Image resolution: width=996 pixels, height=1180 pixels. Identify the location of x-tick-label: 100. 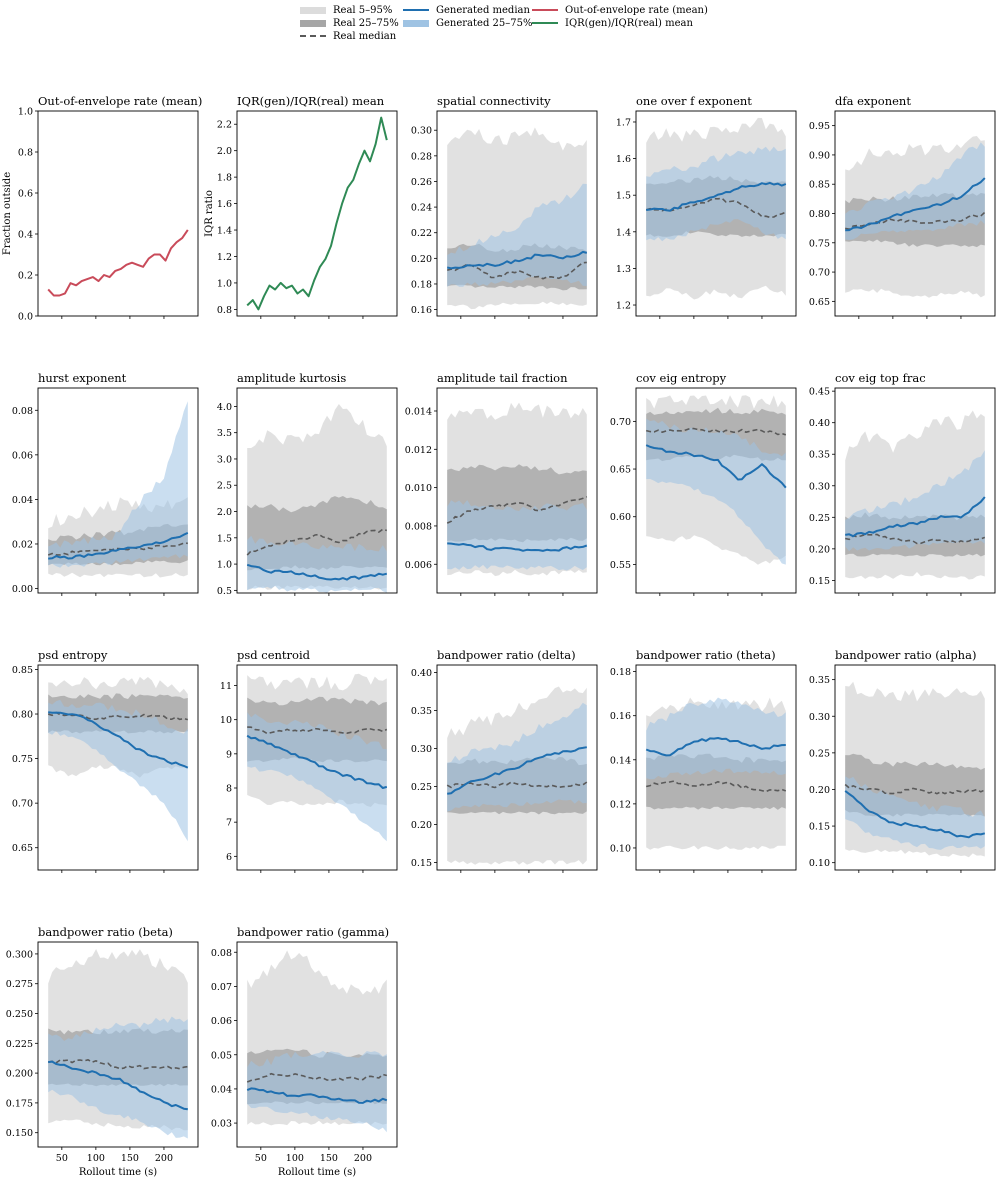
(295, 1158).